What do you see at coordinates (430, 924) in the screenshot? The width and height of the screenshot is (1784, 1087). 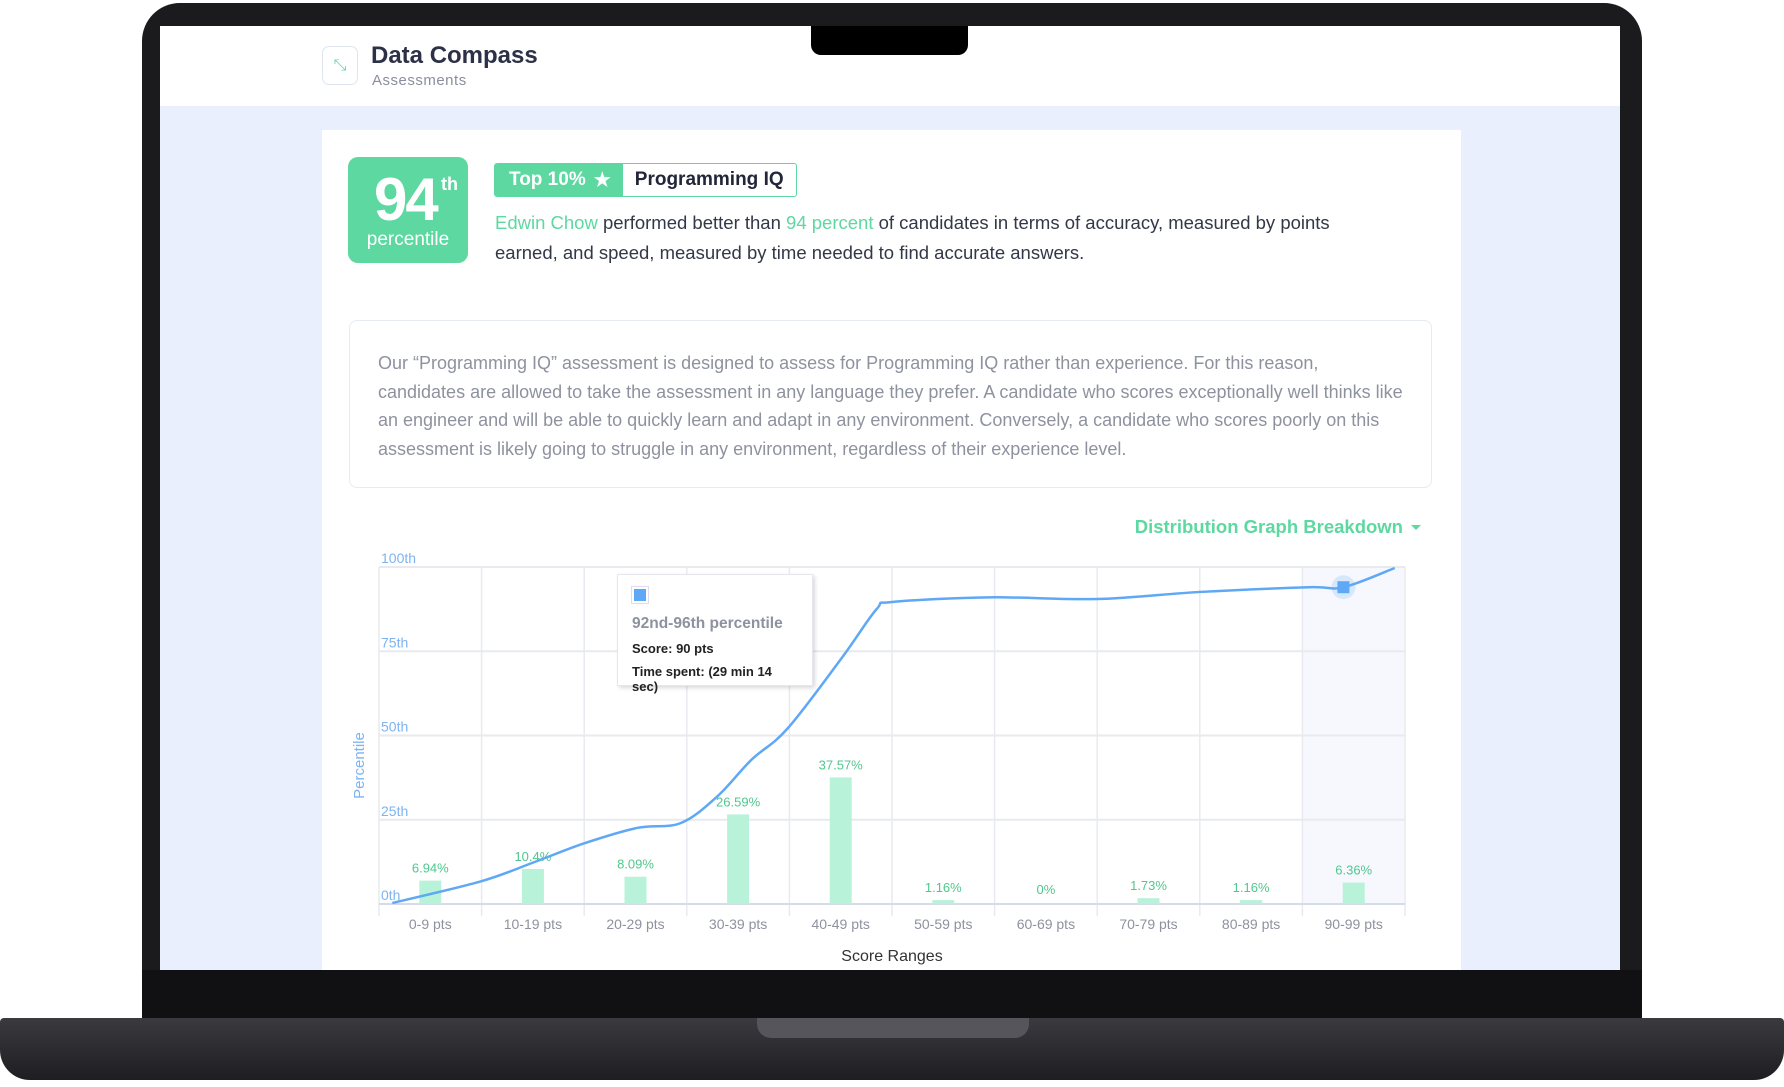 I see `x-tick-label: 0-9 pts` at bounding box center [430, 924].